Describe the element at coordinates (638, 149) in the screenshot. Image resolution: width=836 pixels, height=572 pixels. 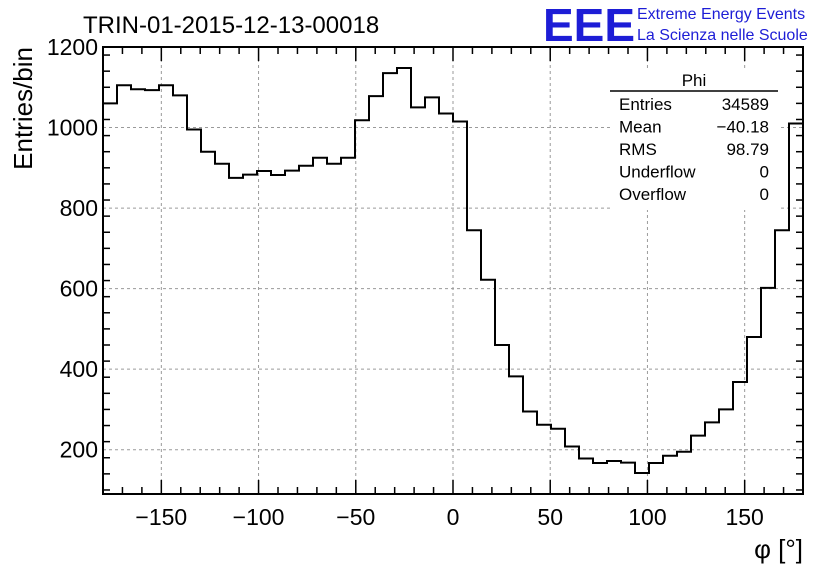
I see `stats-row-label: RMS` at that location.